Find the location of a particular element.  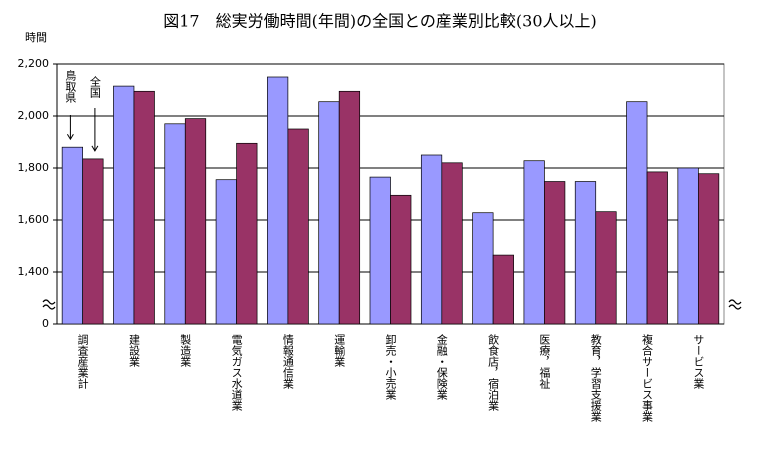

x-tick-label: 調査産業計 is located at coordinates (82, 361).